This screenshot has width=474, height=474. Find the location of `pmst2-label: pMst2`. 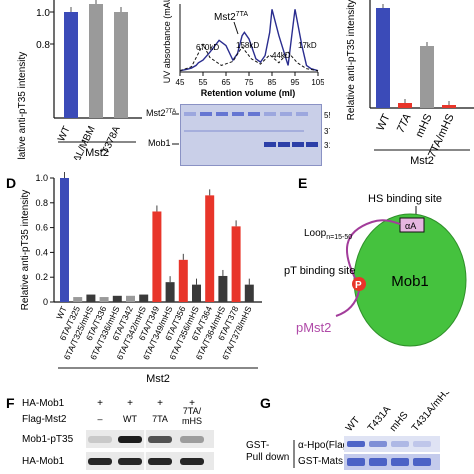

pmst2-label: pMst2 is located at coordinates (313, 327).